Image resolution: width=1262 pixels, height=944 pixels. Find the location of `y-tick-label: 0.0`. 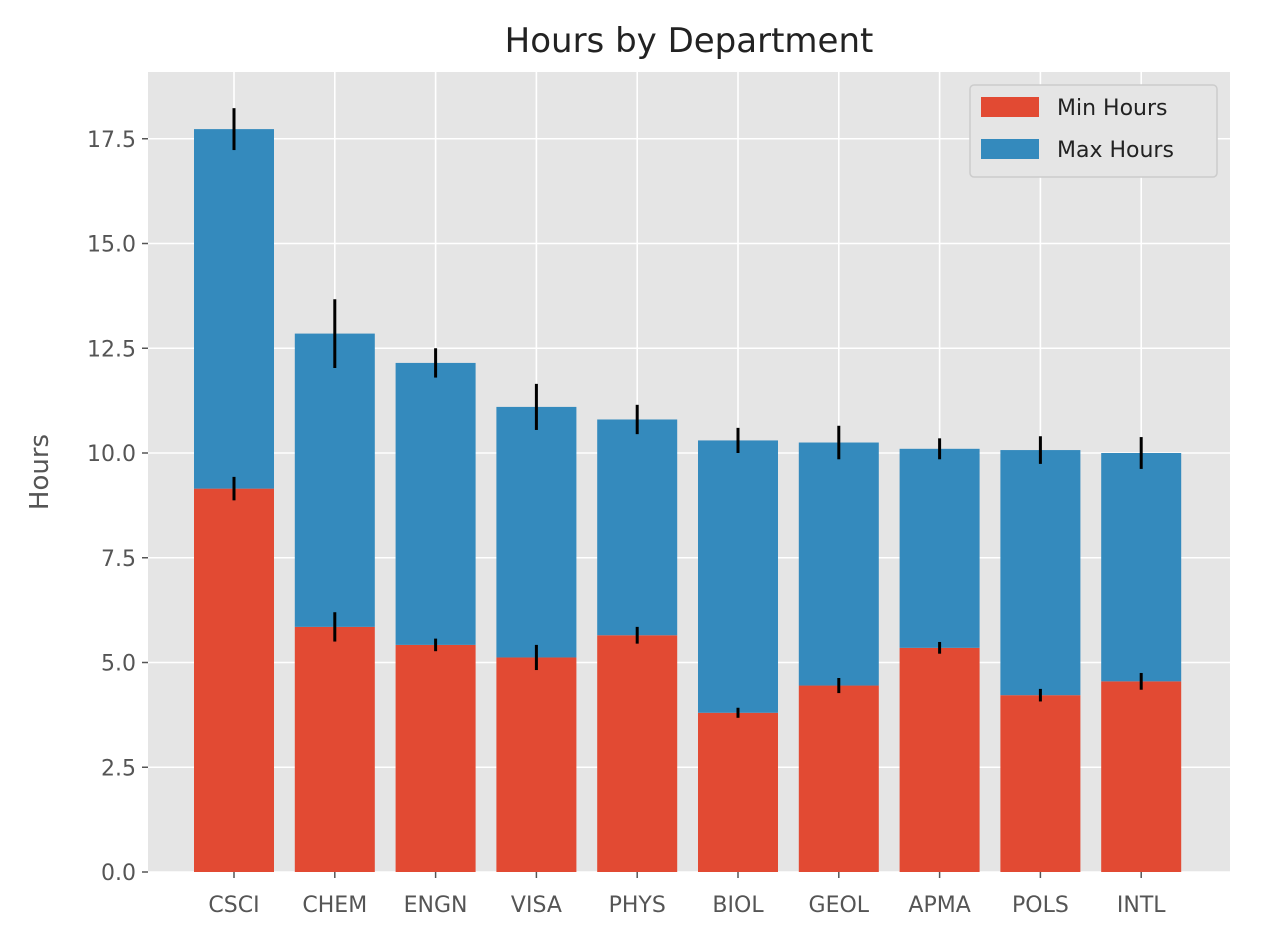

y-tick-label: 0.0 is located at coordinates (118, 873).